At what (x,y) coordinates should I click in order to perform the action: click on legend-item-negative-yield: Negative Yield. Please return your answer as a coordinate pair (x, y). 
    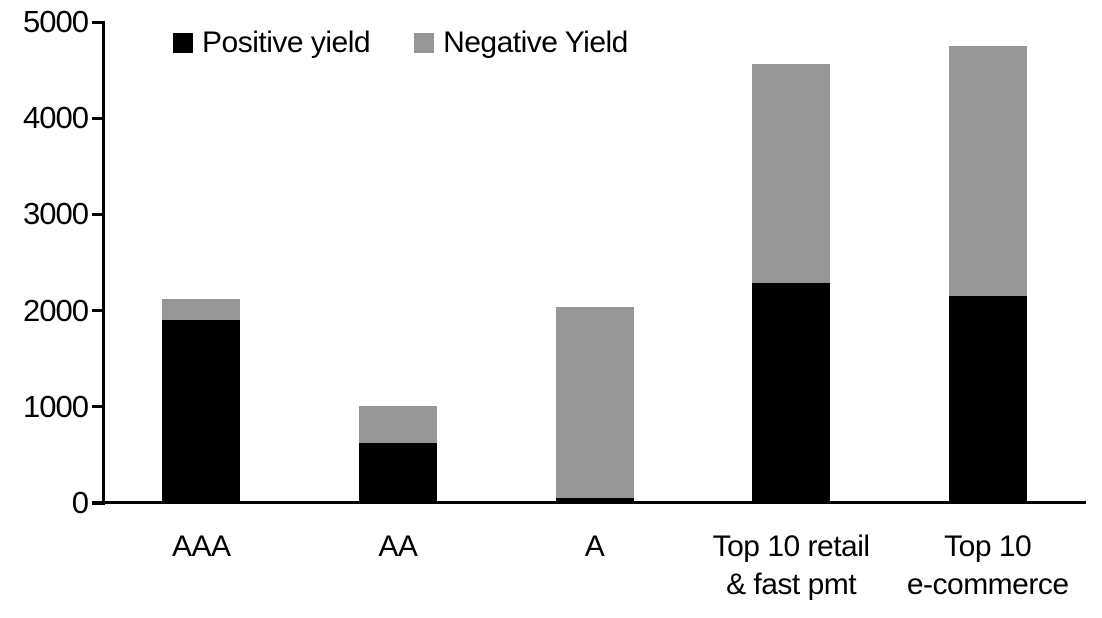
    Looking at the image, I should click on (521, 43).